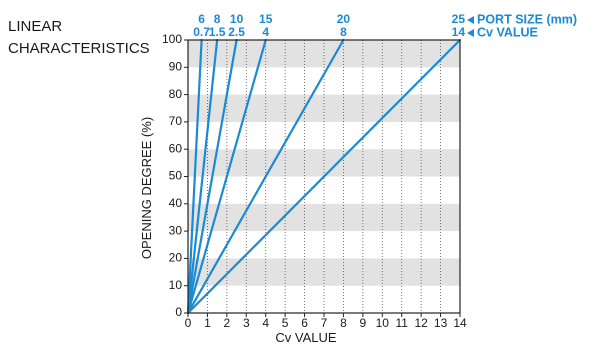  Describe the element at coordinates (401, 323) in the screenshot. I see `x-tick-label: 11` at that location.